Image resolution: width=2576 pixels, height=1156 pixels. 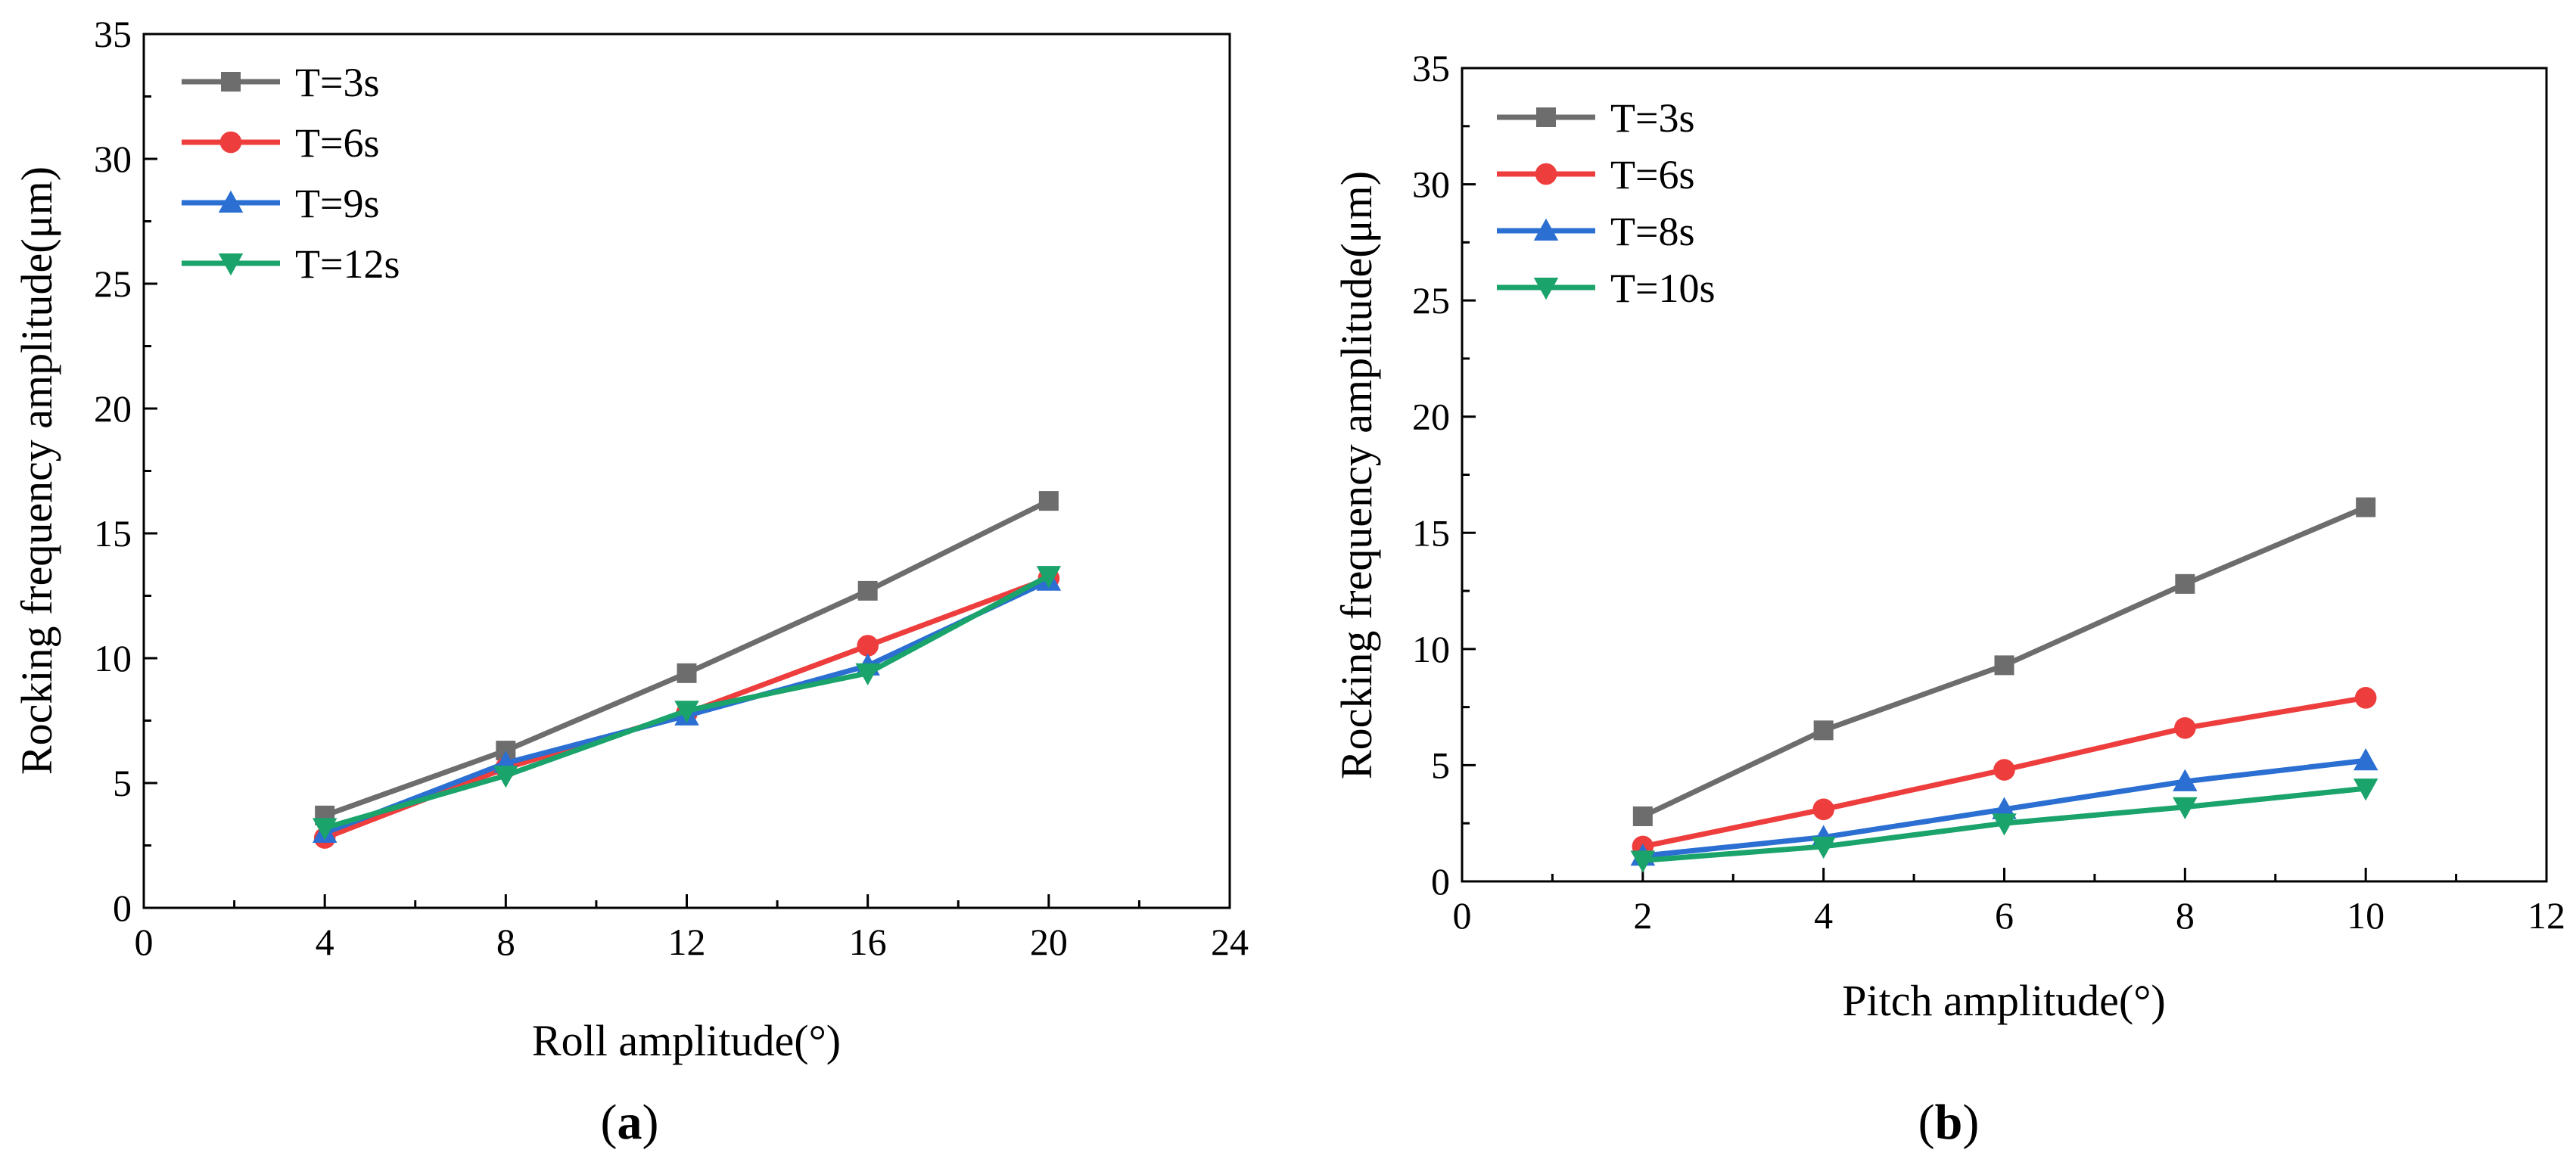 I want to click on series-group-a, so click(x=687, y=670).